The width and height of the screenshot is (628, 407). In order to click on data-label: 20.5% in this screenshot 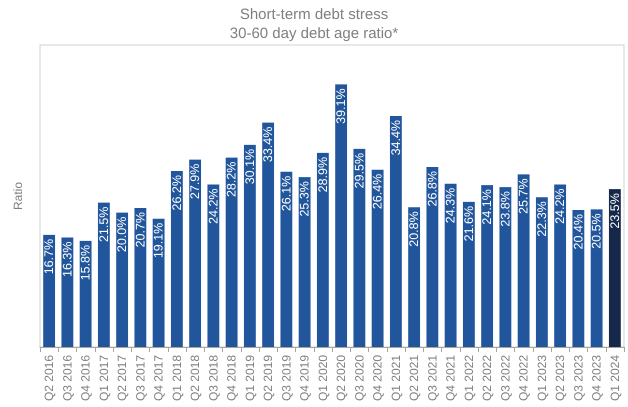, I will do `click(597, 231)`.